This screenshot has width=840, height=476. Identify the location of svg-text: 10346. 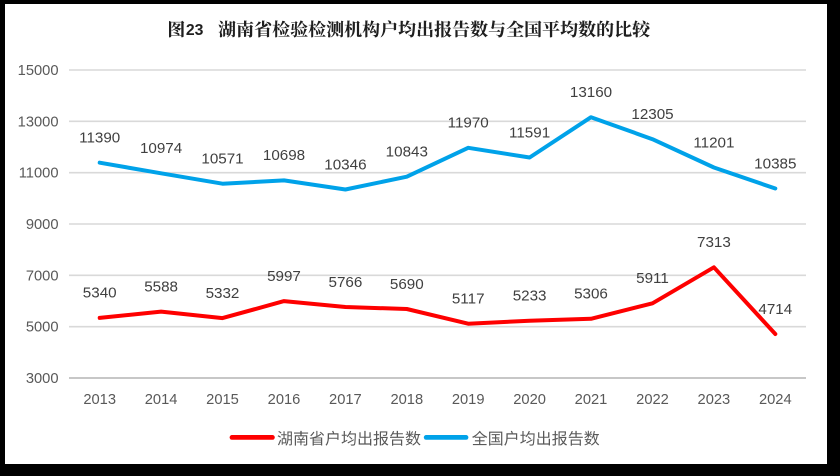
(345, 164).